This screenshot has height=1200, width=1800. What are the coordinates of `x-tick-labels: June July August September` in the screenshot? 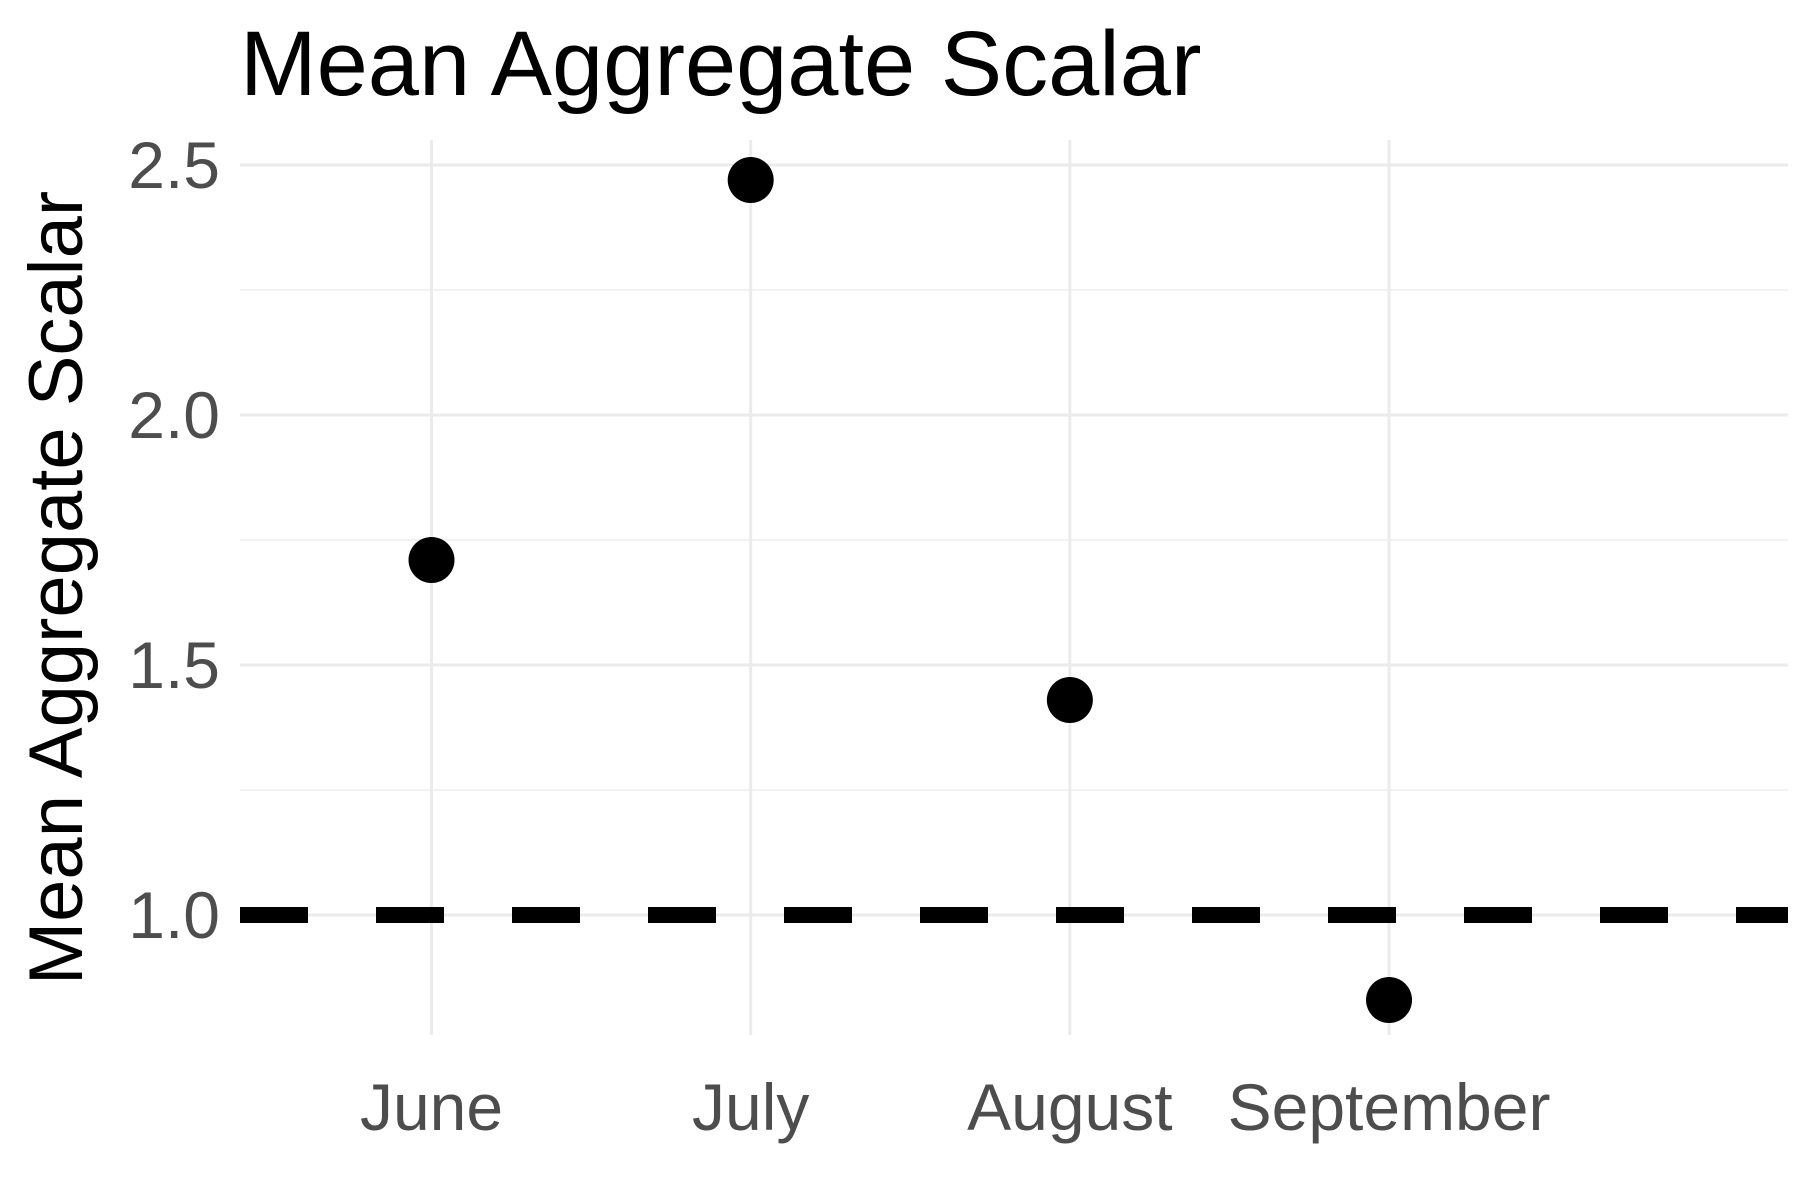 It's located at (955, 1107).